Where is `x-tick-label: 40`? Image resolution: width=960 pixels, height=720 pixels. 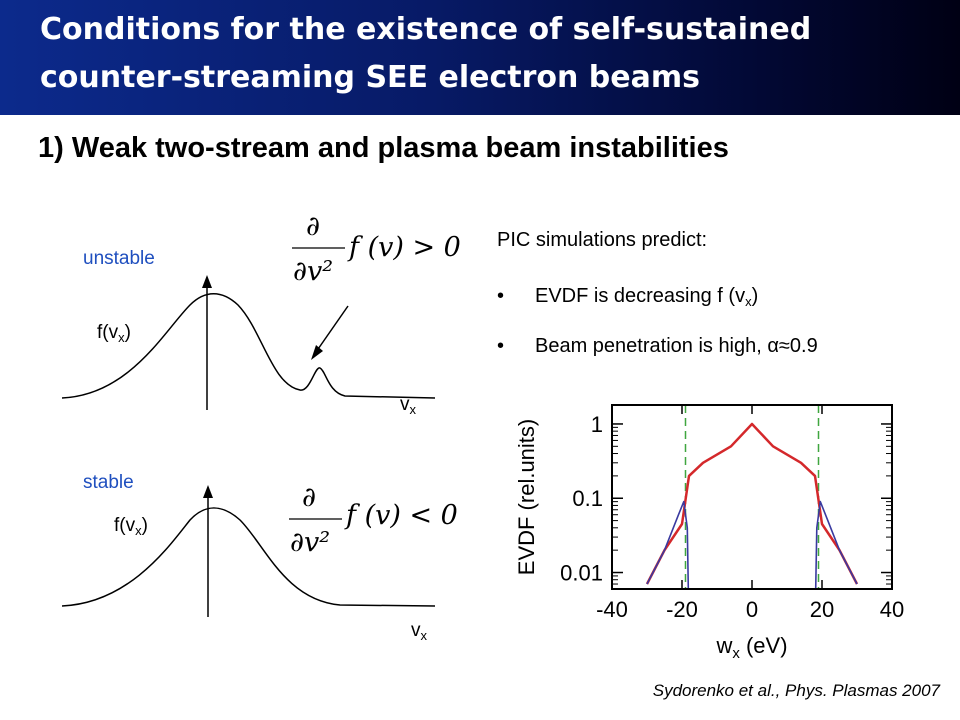 x-tick-label: 40 is located at coordinates (892, 609).